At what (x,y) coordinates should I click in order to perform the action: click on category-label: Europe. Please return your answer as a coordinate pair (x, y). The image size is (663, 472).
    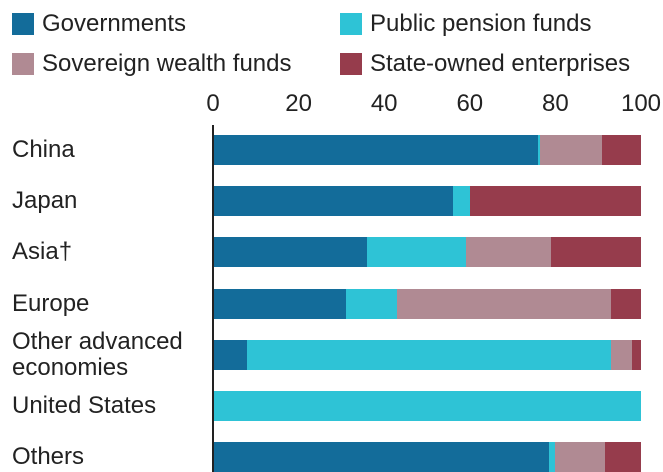
    Looking at the image, I should click on (51, 303).